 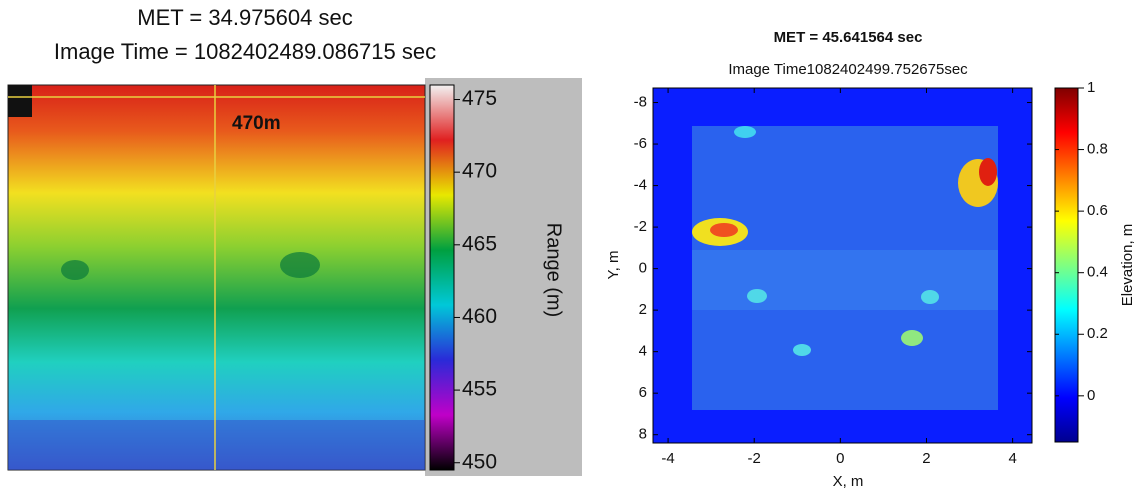 What do you see at coordinates (643, 392) in the screenshot?
I see `y-tick-label: 6` at bounding box center [643, 392].